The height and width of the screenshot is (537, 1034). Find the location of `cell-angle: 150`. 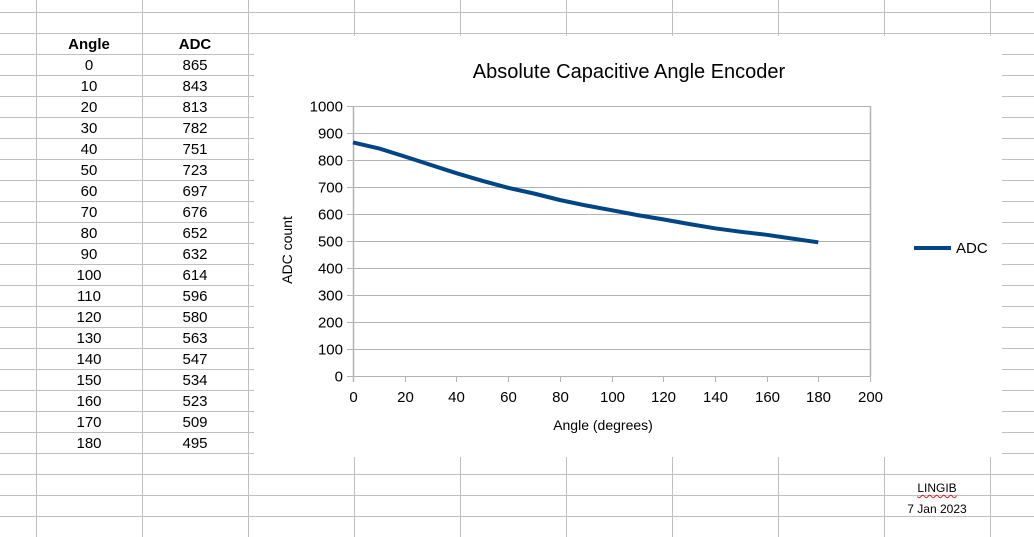

cell-angle: 150 is located at coordinates (89, 380).